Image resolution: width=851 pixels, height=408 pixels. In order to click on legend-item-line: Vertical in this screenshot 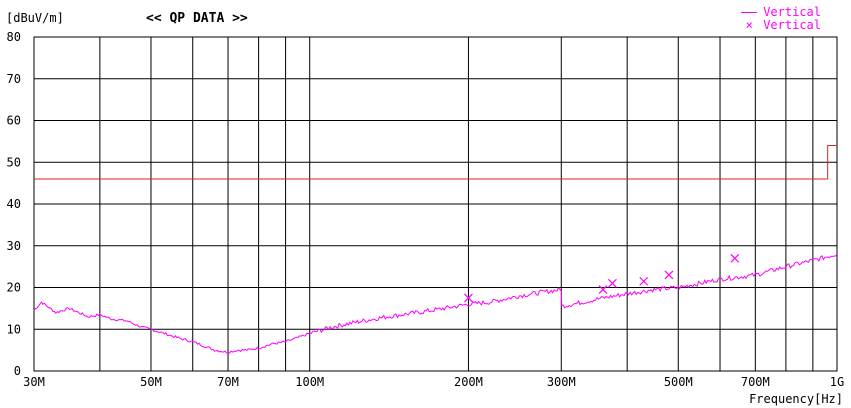, I will do `click(781, 12)`.